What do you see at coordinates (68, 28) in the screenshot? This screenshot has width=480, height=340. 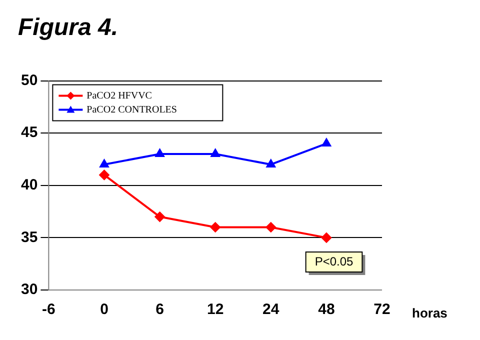 I see `chart-title: Figura 4.` at bounding box center [68, 28].